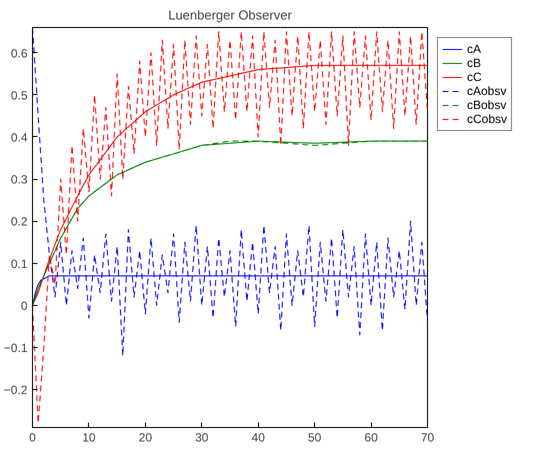  What do you see at coordinates (474, 49) in the screenshot?
I see `legend-label: cA` at bounding box center [474, 49].